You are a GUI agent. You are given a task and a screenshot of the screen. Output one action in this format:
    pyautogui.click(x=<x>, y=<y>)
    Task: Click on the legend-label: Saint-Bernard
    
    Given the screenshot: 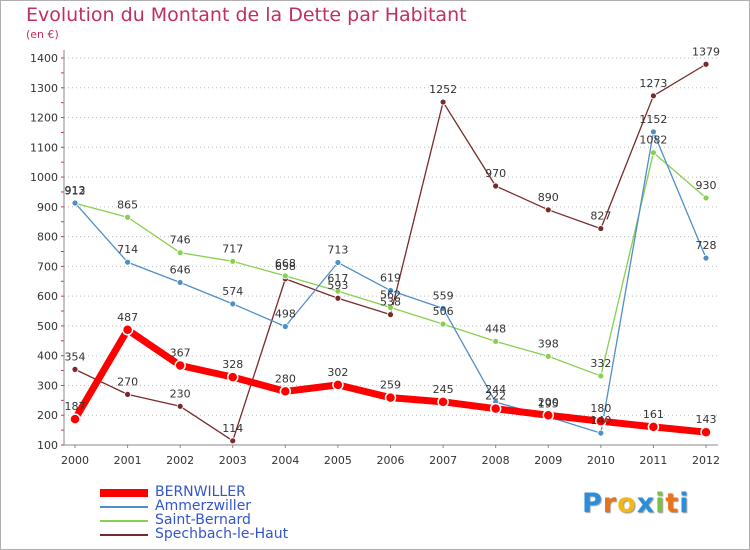 What is the action you would take?
    pyautogui.click(x=203, y=520)
    